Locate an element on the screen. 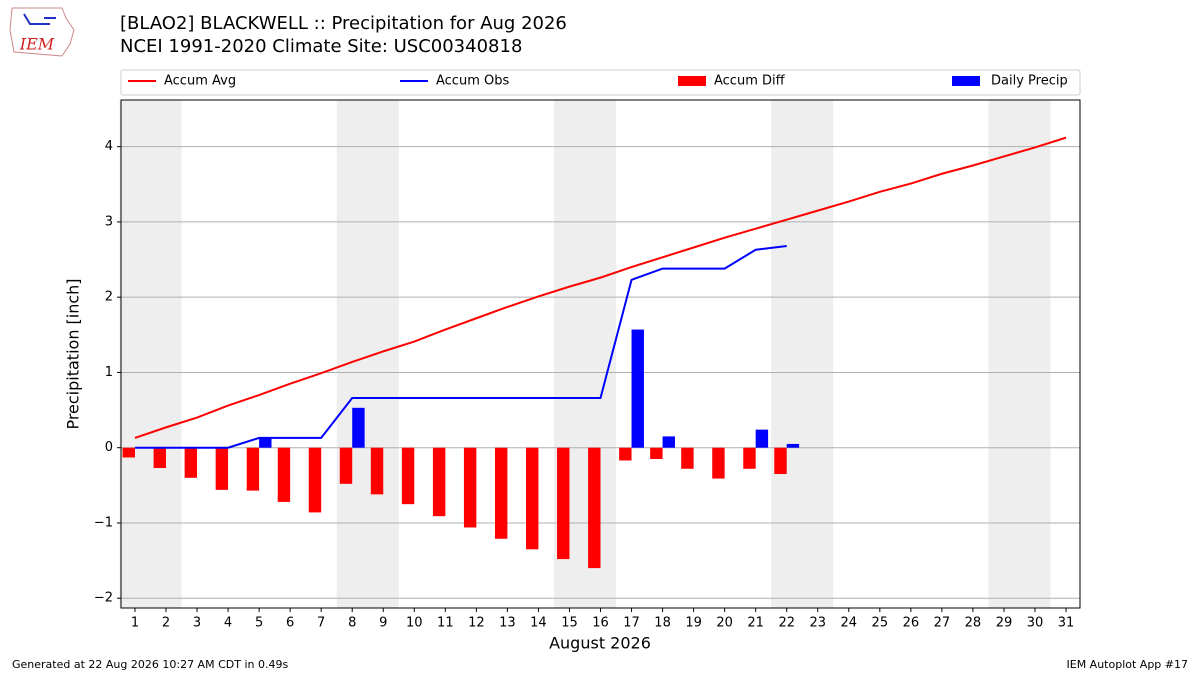 The width and height of the screenshot is (1200, 675). x-tick-label: 10 is located at coordinates (414, 623).